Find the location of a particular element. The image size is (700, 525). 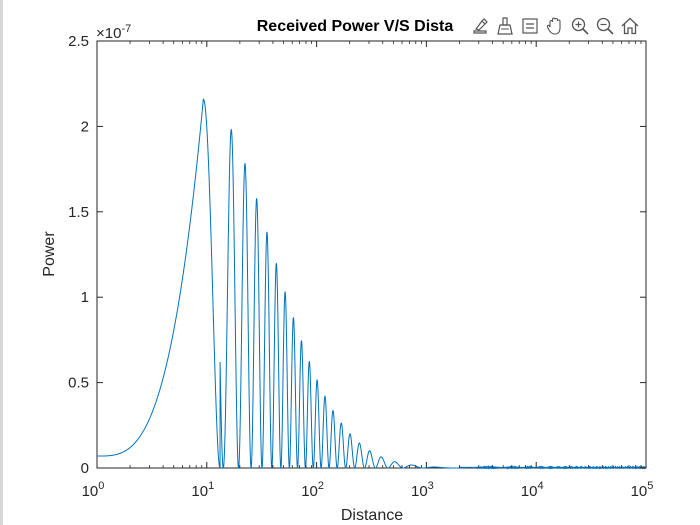

y-tick-label: 1 is located at coordinates (85, 297).